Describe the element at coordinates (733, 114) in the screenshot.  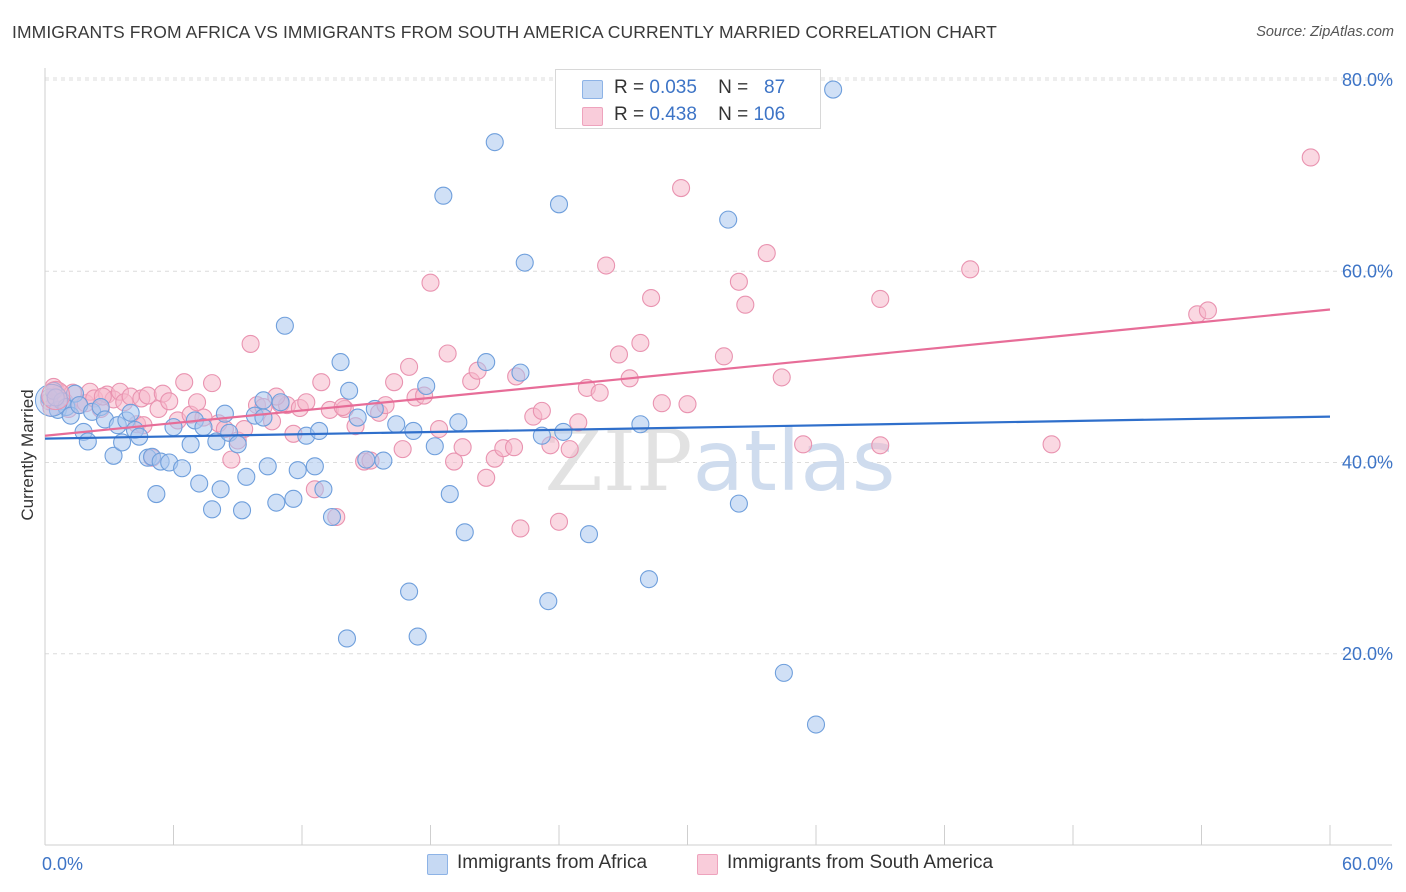
I see `n-label: N =` at that location.